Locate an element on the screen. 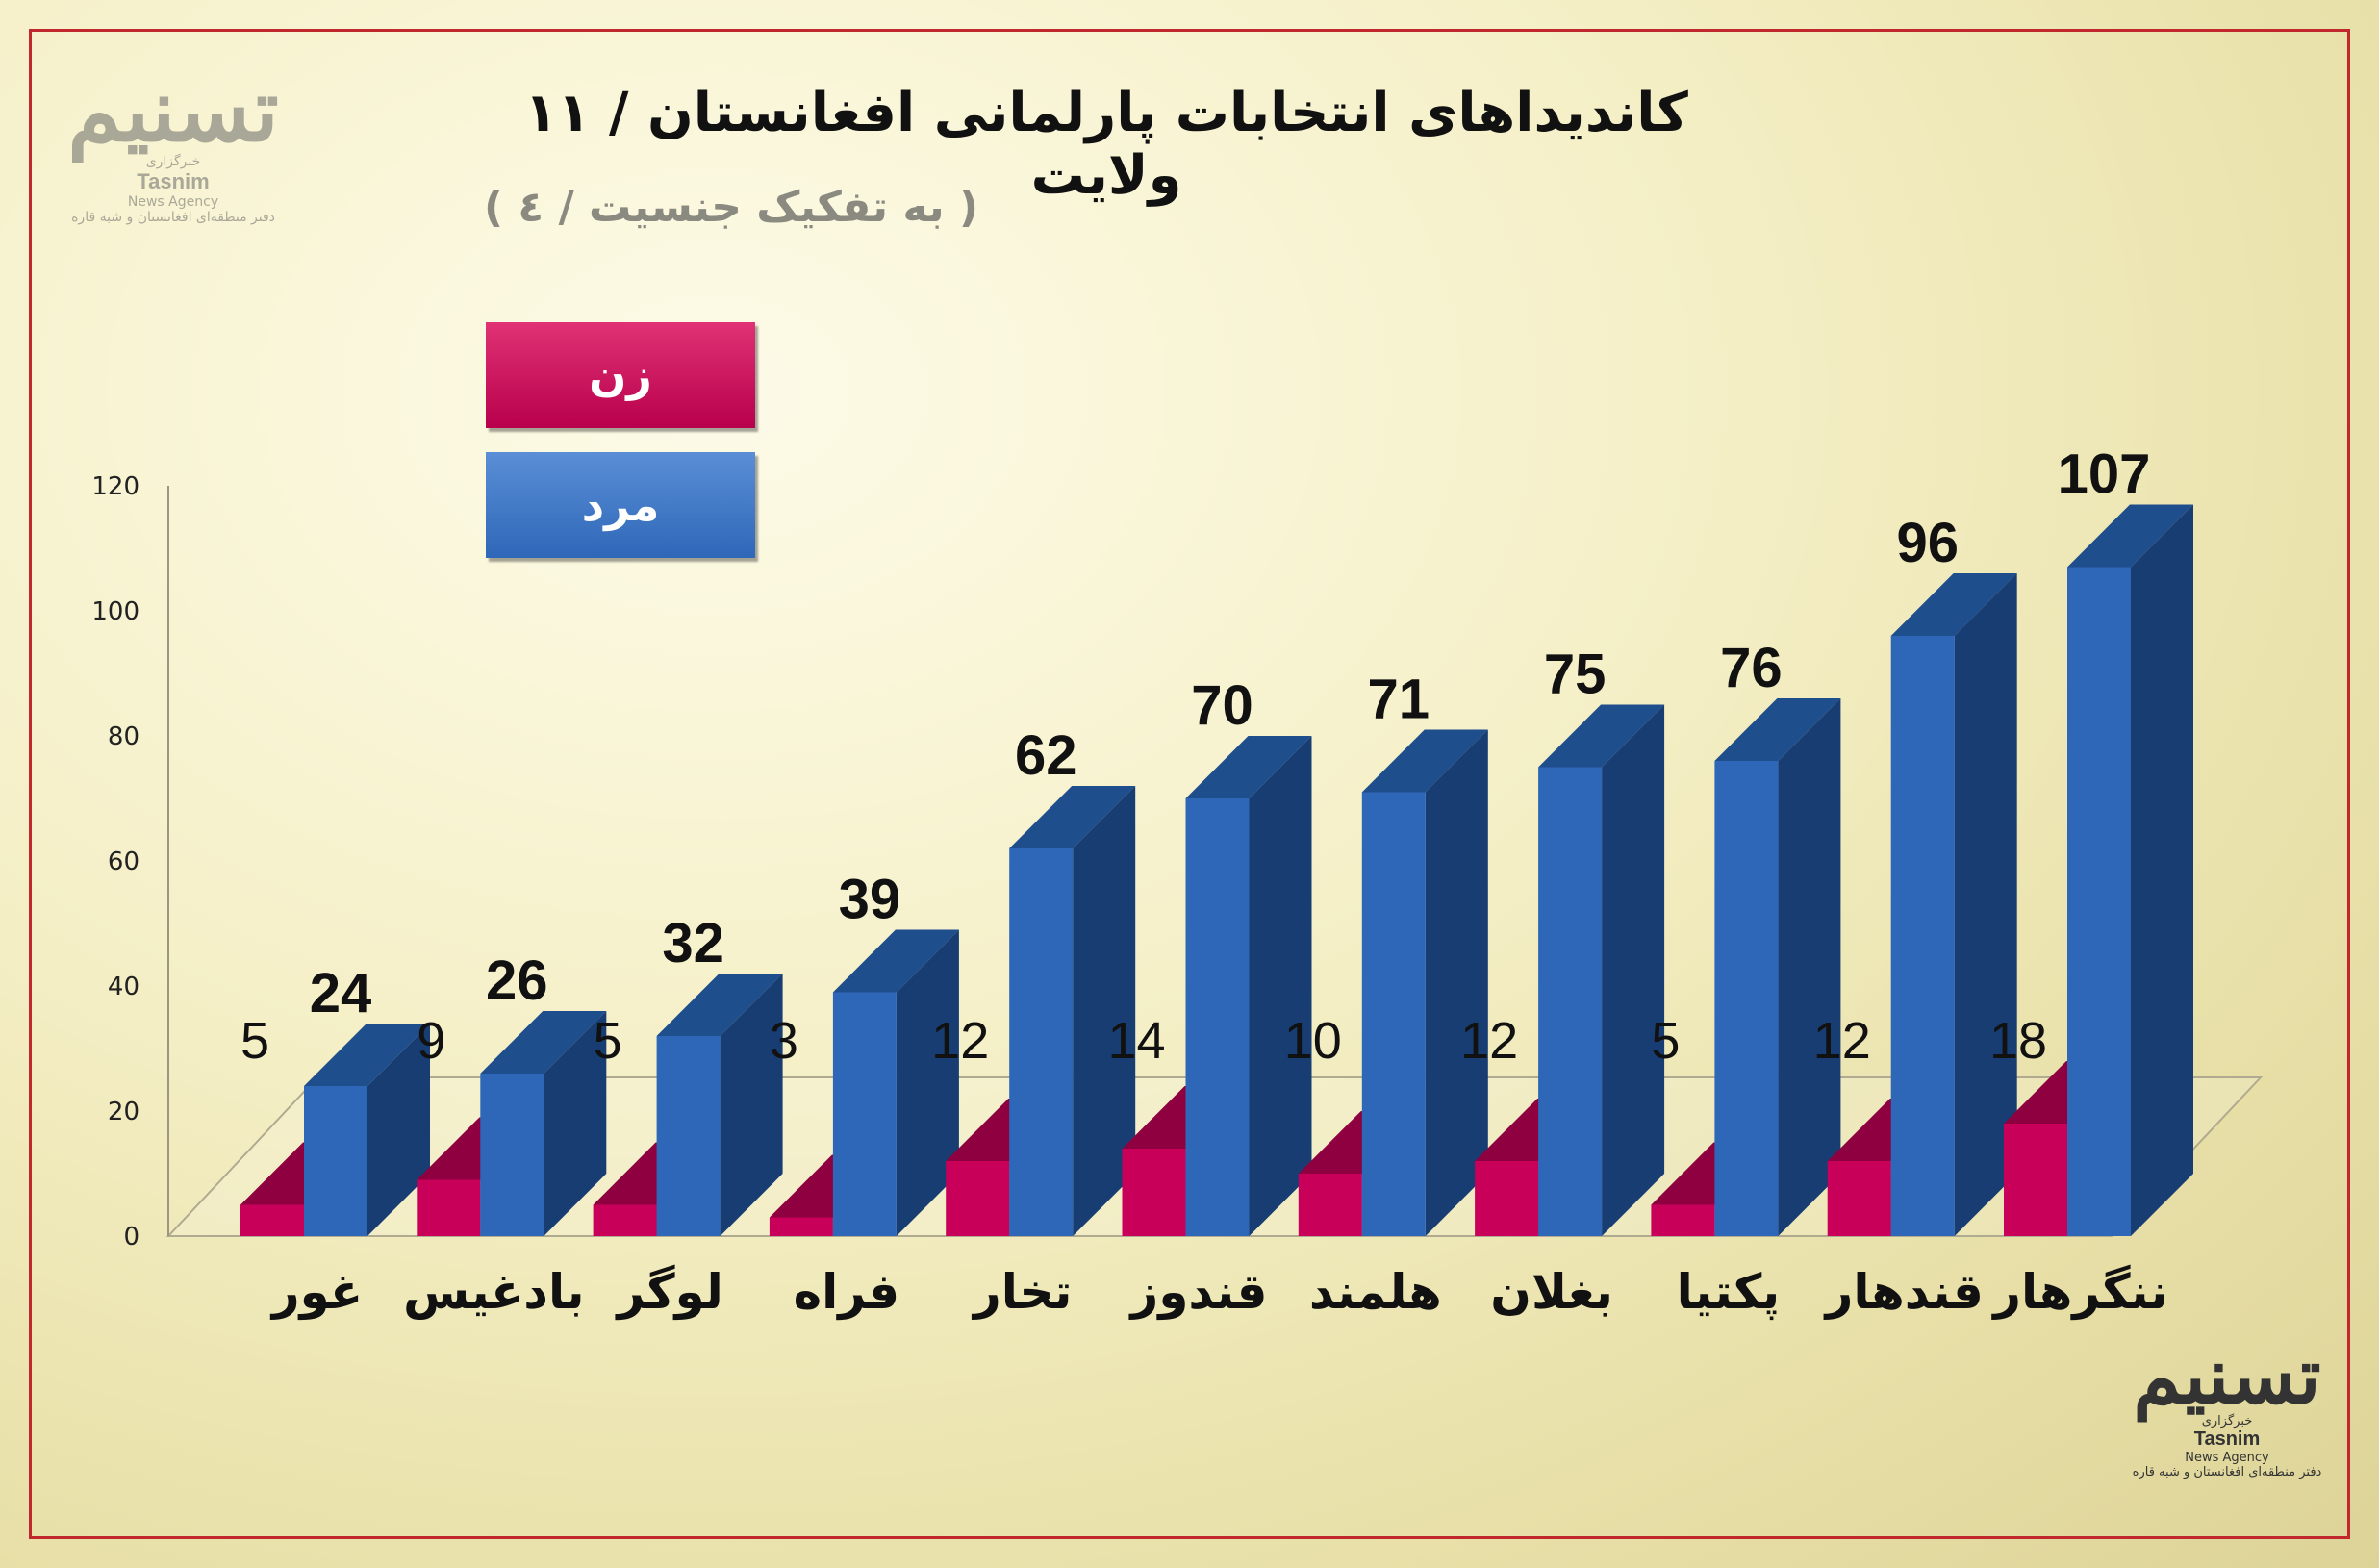  data-label-male: 107 is located at coordinates (2104, 474).